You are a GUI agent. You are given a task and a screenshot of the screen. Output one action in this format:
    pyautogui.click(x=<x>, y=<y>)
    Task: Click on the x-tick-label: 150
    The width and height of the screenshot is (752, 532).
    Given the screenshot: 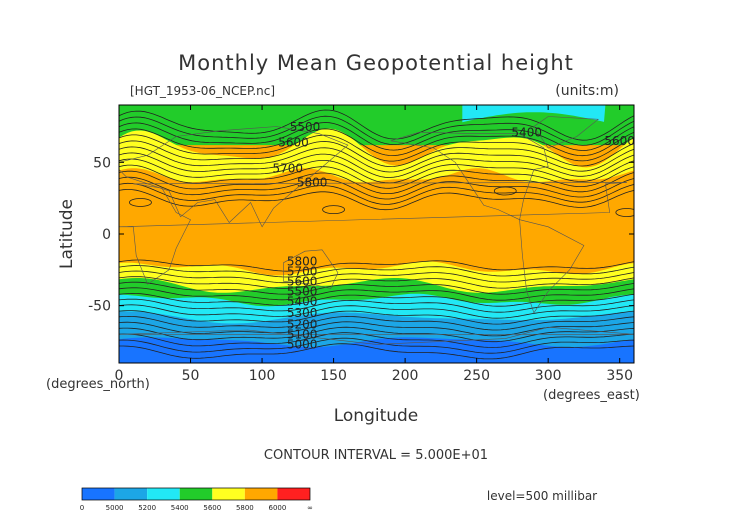 What is the action you would take?
    pyautogui.click(x=333, y=376)
    